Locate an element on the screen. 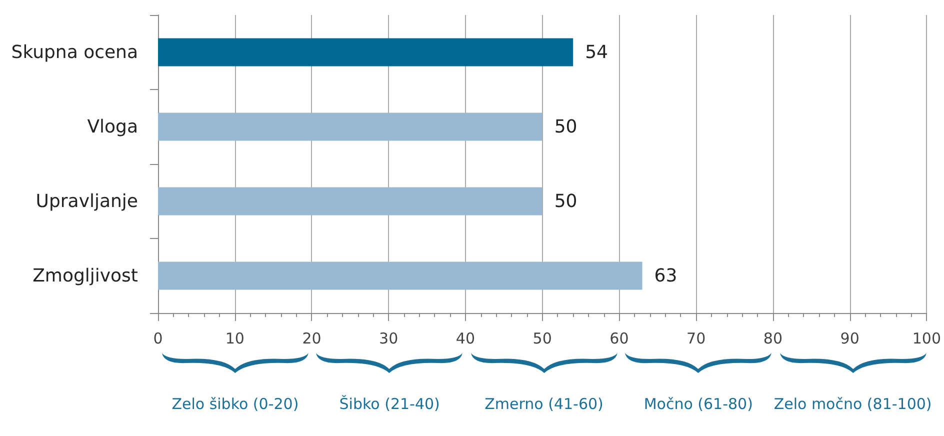 This screenshot has width=944, height=436. y-tick-label: Skupna ocena is located at coordinates (74, 52).